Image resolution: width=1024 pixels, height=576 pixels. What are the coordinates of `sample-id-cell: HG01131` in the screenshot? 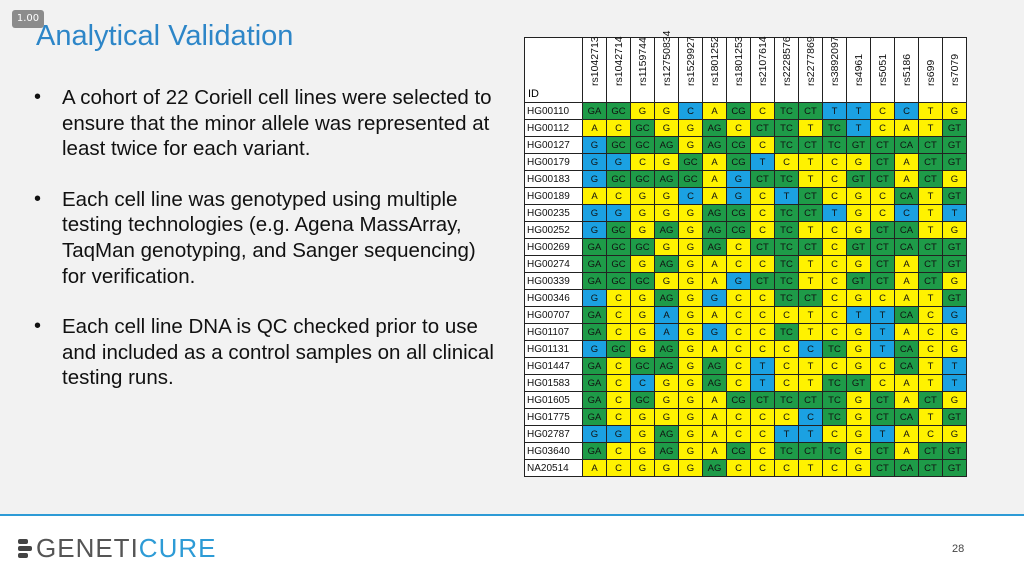 It's located at (553, 349).